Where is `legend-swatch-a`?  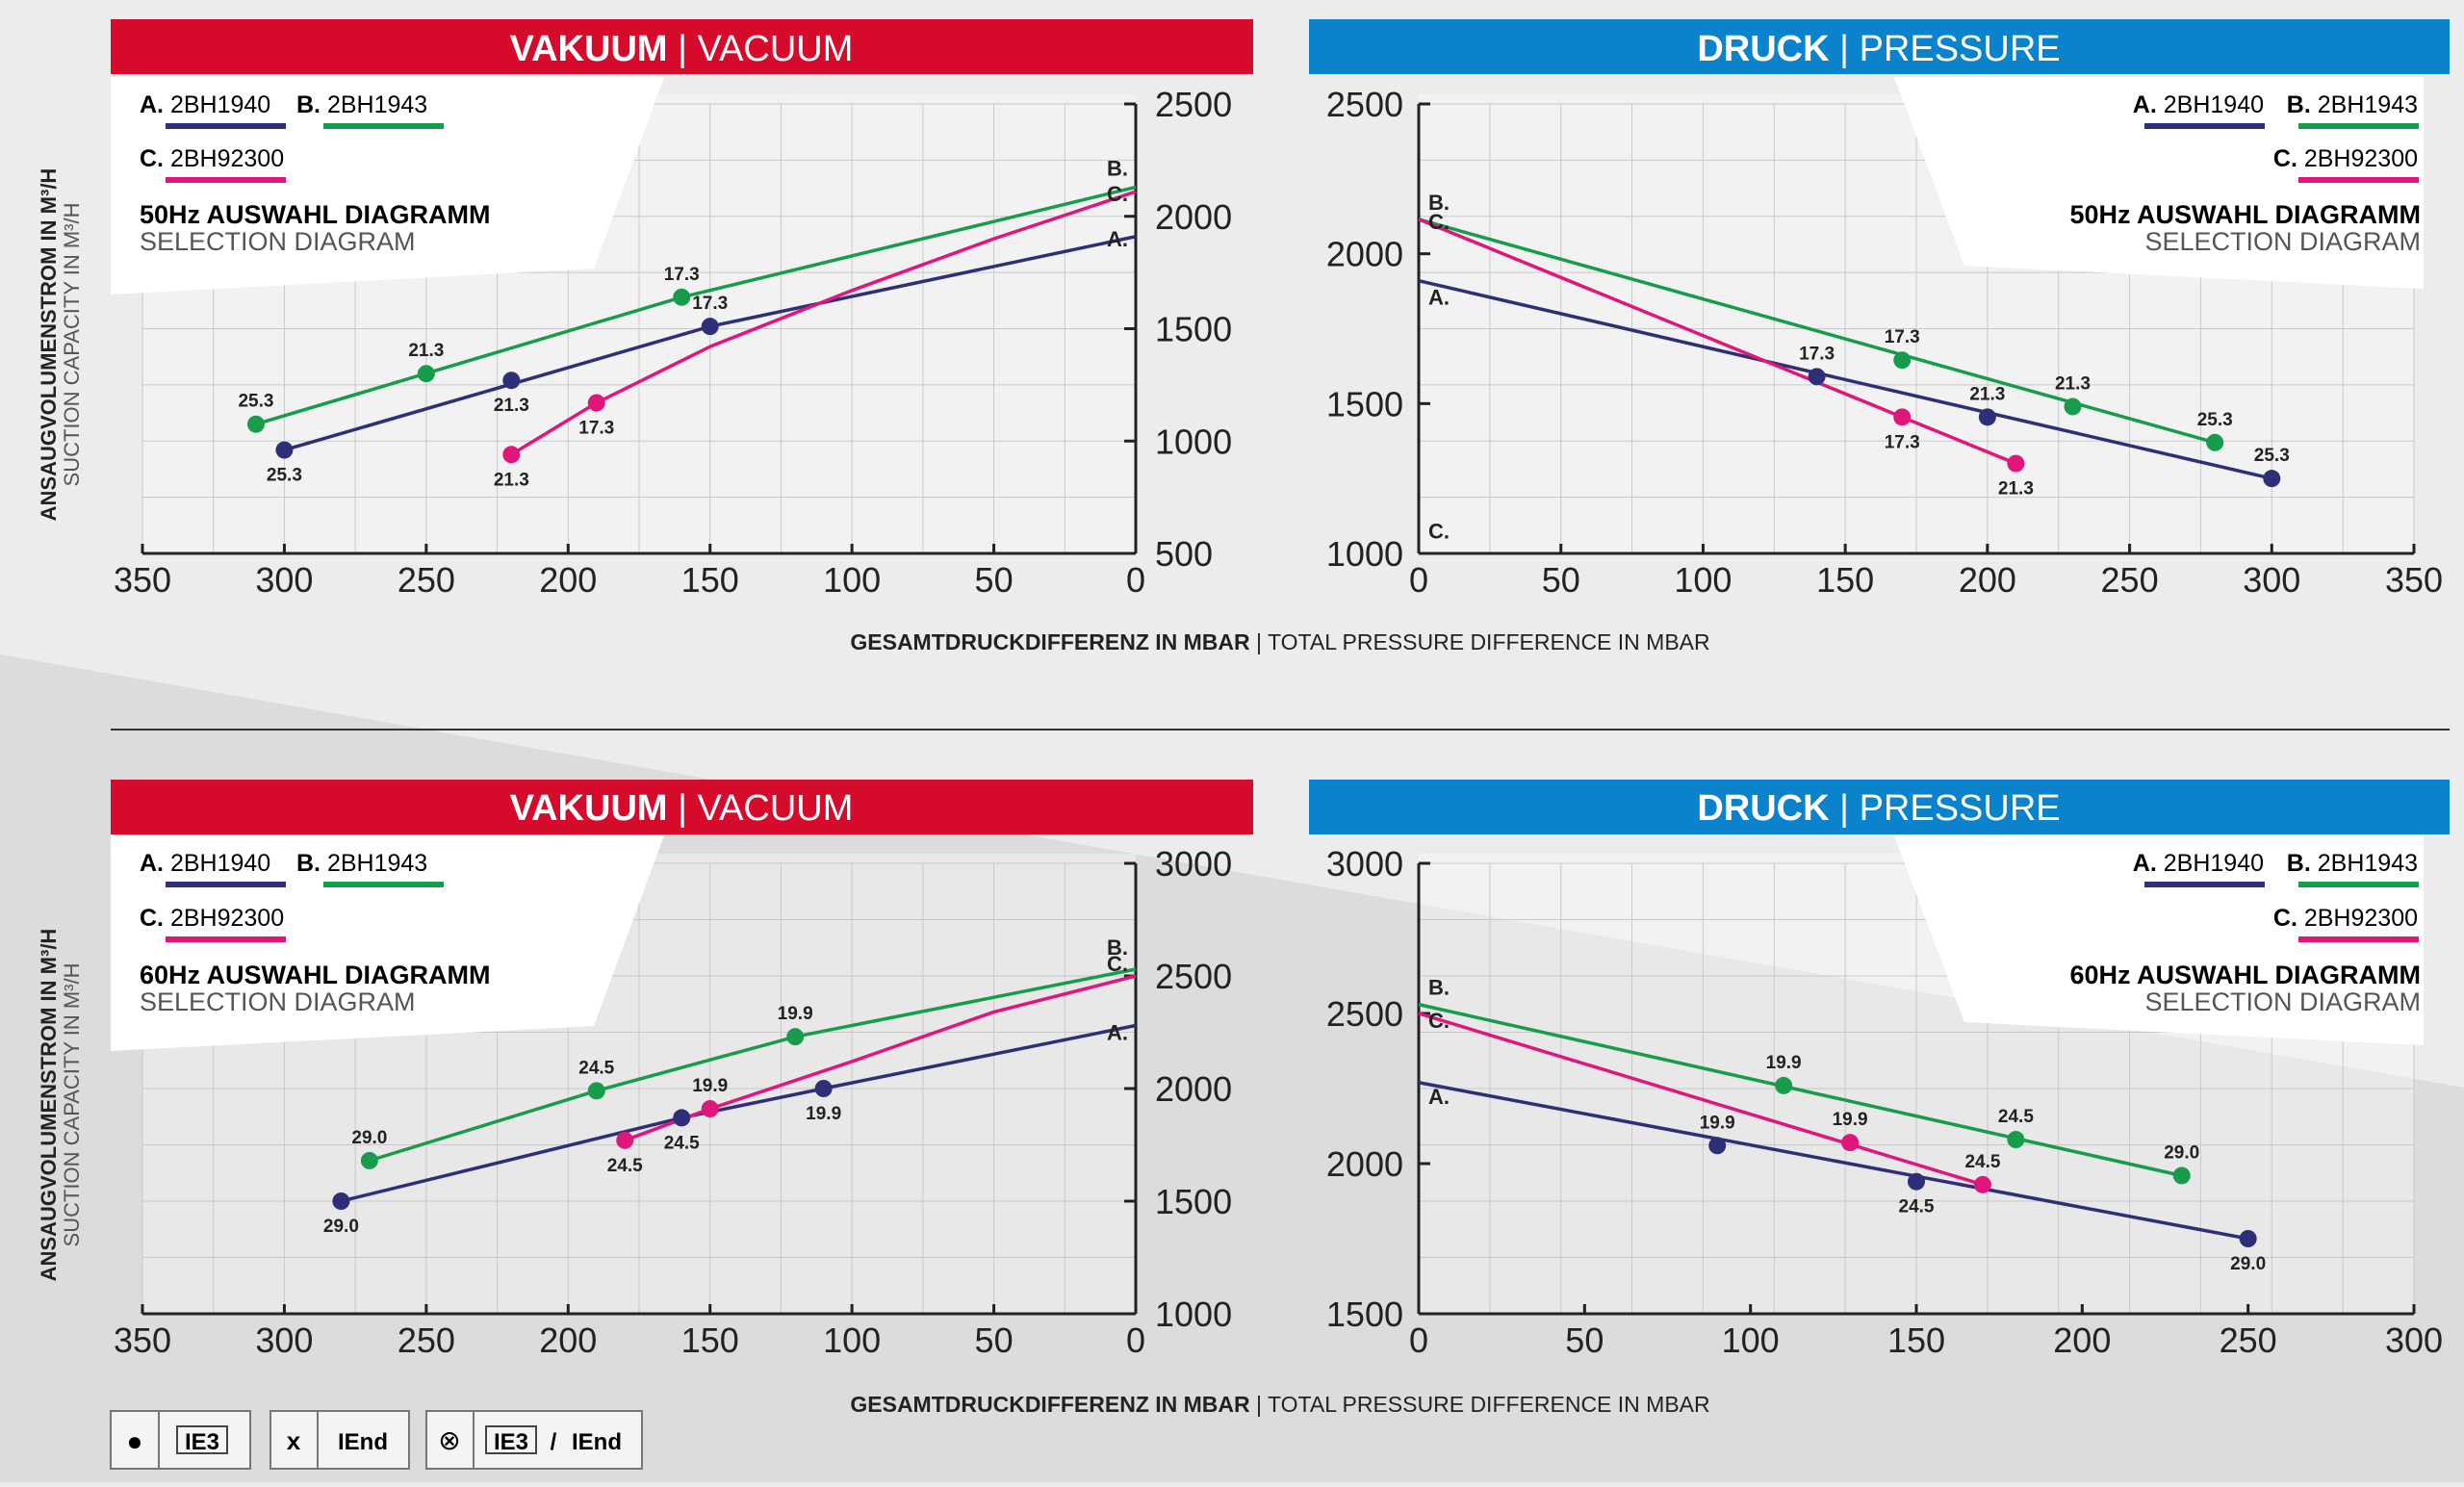
legend-swatch-a is located at coordinates (2204, 884).